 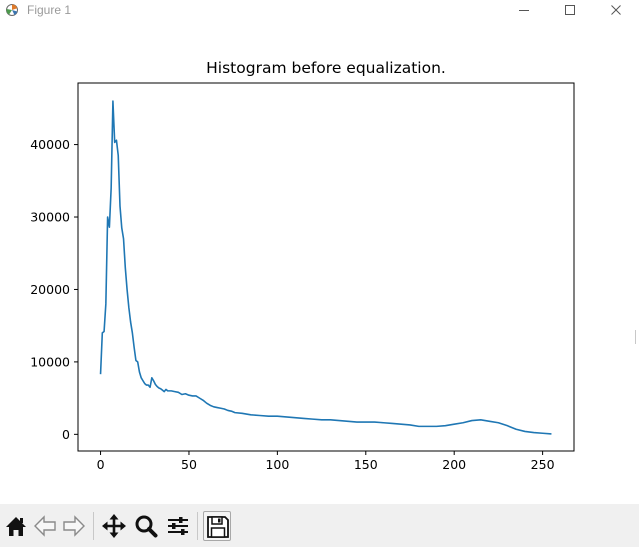 I want to click on close-icon, so click(x=616, y=10).